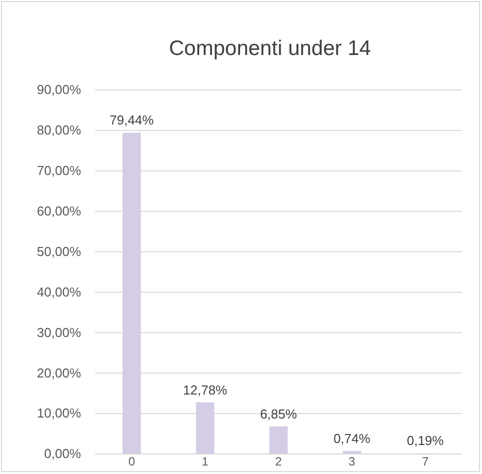 The image size is (482, 474). What do you see at coordinates (59, 413) in the screenshot?
I see `y-tick-label: 10,00%` at bounding box center [59, 413].